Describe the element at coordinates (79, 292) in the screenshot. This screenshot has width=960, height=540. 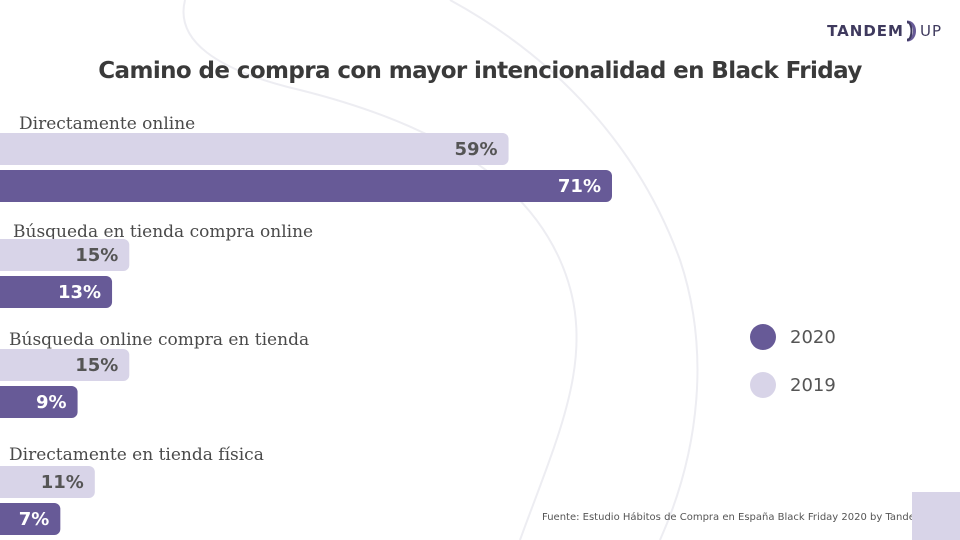
I see `value-label-2020-busqueda-en-tienda-compra-online: 13%` at that location.